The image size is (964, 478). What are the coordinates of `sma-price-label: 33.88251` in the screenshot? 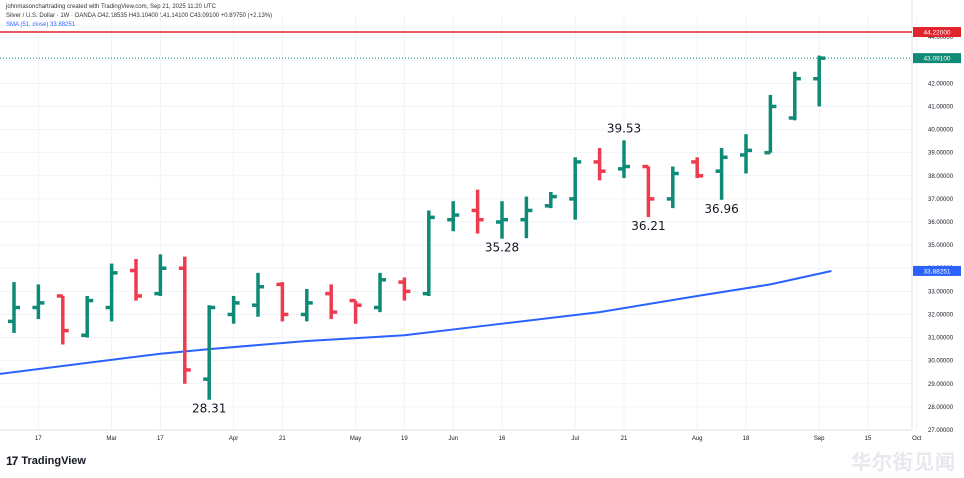 It's located at (936, 271).